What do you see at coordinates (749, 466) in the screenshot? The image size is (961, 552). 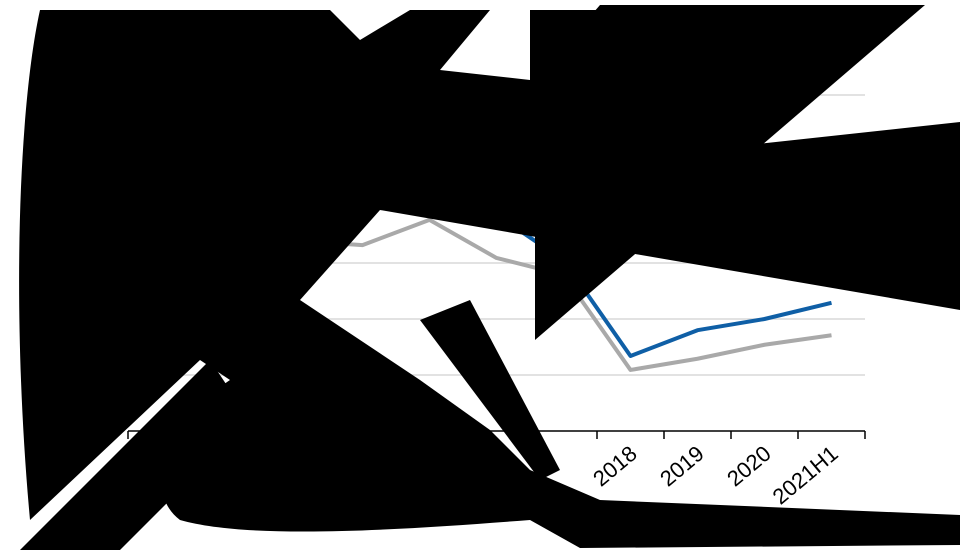 I see `x-tick-label: 2020` at bounding box center [749, 466].